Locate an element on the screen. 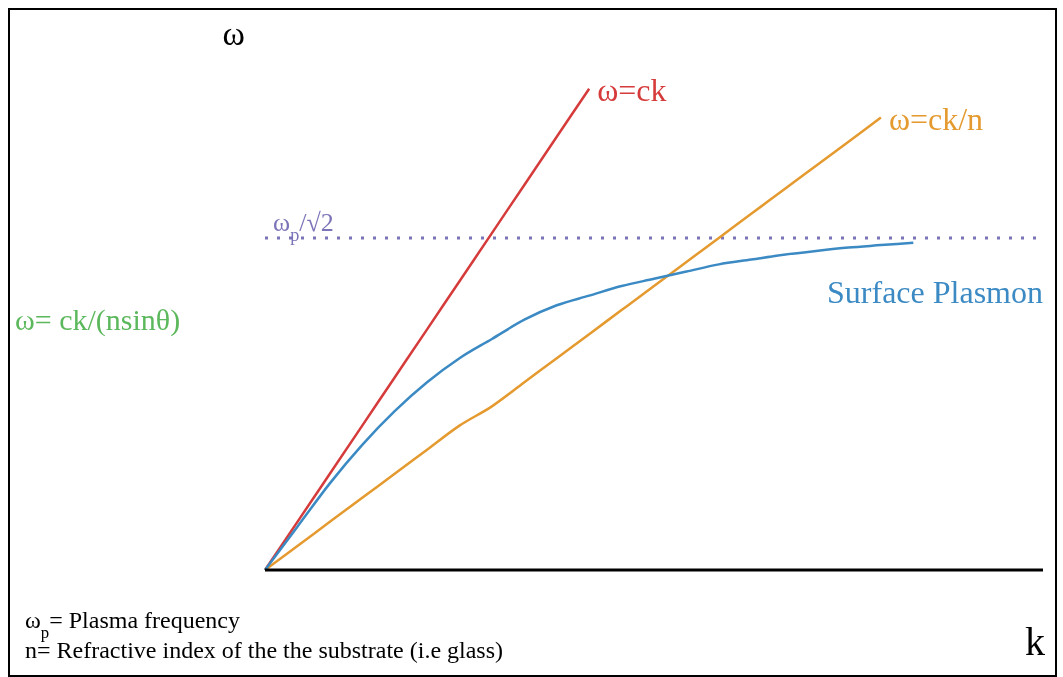 The height and width of the screenshot is (677, 1063). series-label: ω=ck is located at coordinates (632, 89).